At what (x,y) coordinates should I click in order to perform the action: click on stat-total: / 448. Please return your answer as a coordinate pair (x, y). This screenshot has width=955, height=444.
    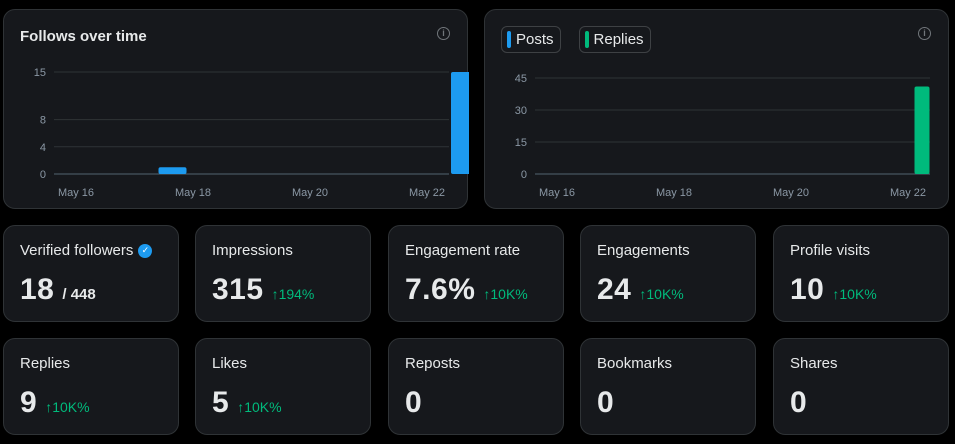
    Looking at the image, I should click on (79, 294).